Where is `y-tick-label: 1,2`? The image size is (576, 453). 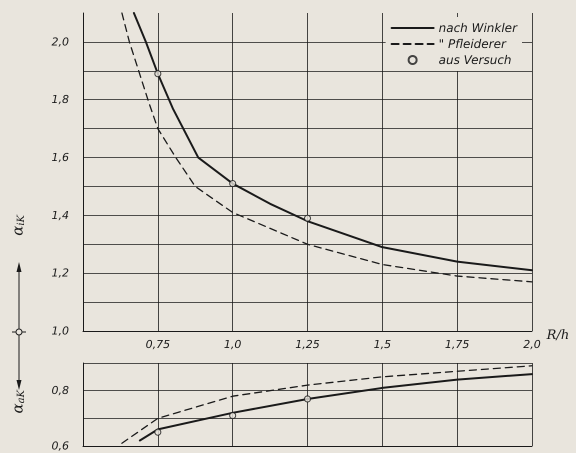
y-tick-label: 1,2 is located at coordinates (60, 273).